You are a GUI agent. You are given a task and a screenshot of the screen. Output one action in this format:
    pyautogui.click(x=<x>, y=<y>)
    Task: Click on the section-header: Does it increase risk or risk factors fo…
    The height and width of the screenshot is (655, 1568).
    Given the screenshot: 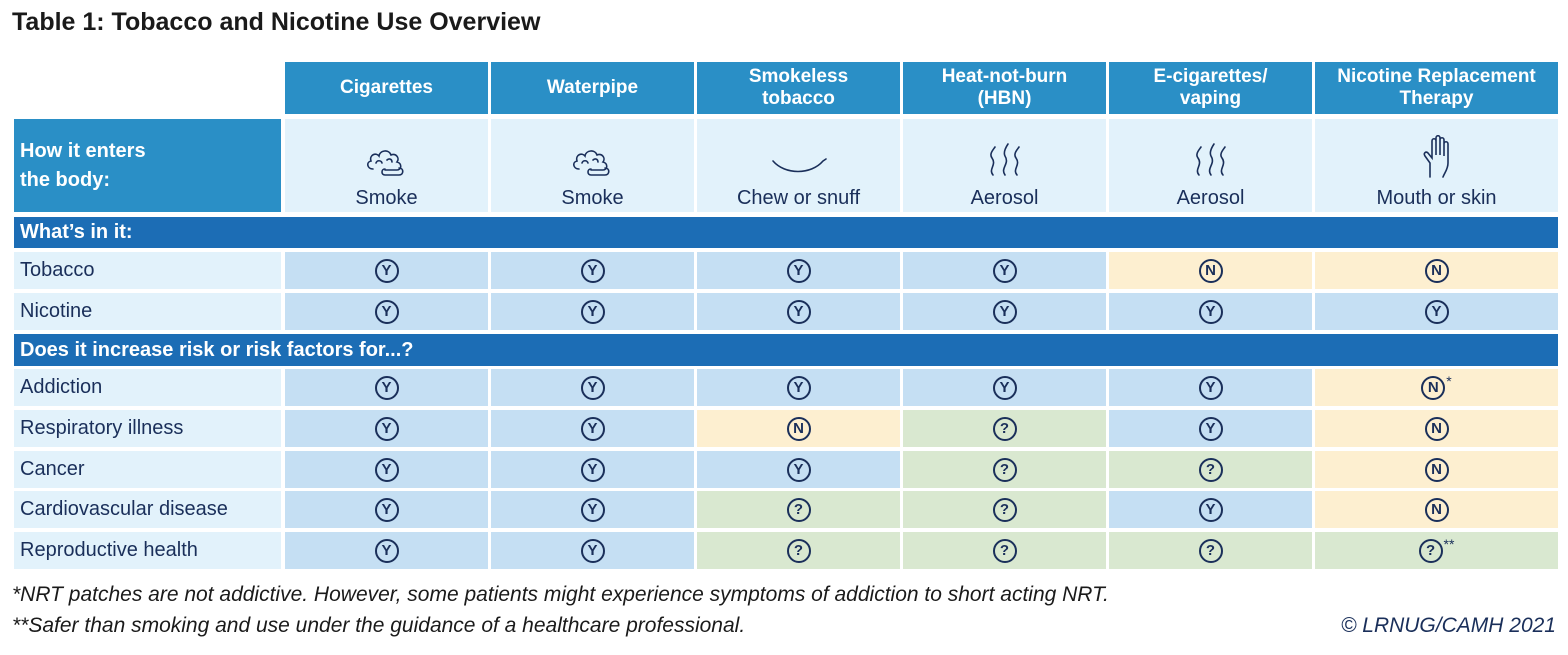 What is the action you would take?
    pyautogui.click(x=786, y=350)
    